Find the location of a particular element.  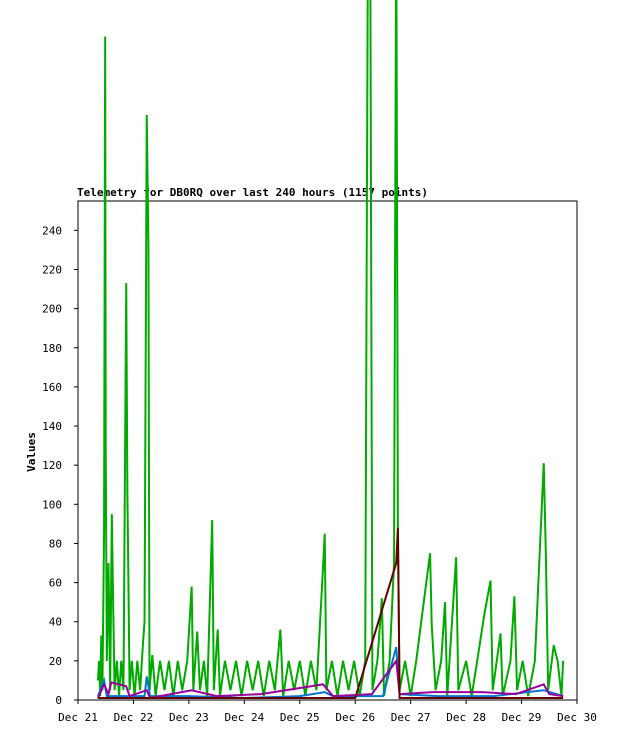

y-tick-label: 100 is located at coordinates (52, 504).